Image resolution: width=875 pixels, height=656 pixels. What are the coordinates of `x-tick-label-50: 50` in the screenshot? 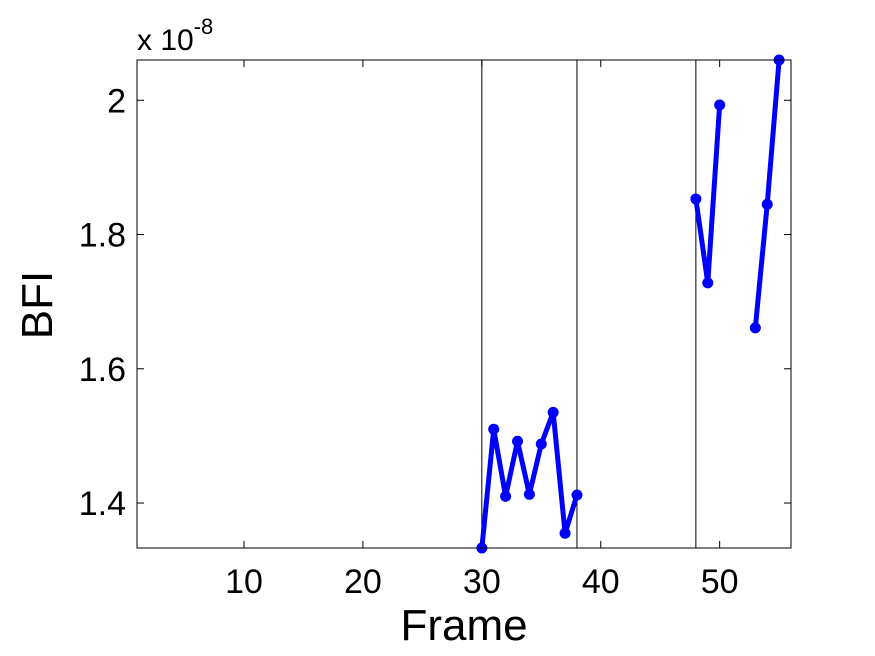 It's located at (720, 582).